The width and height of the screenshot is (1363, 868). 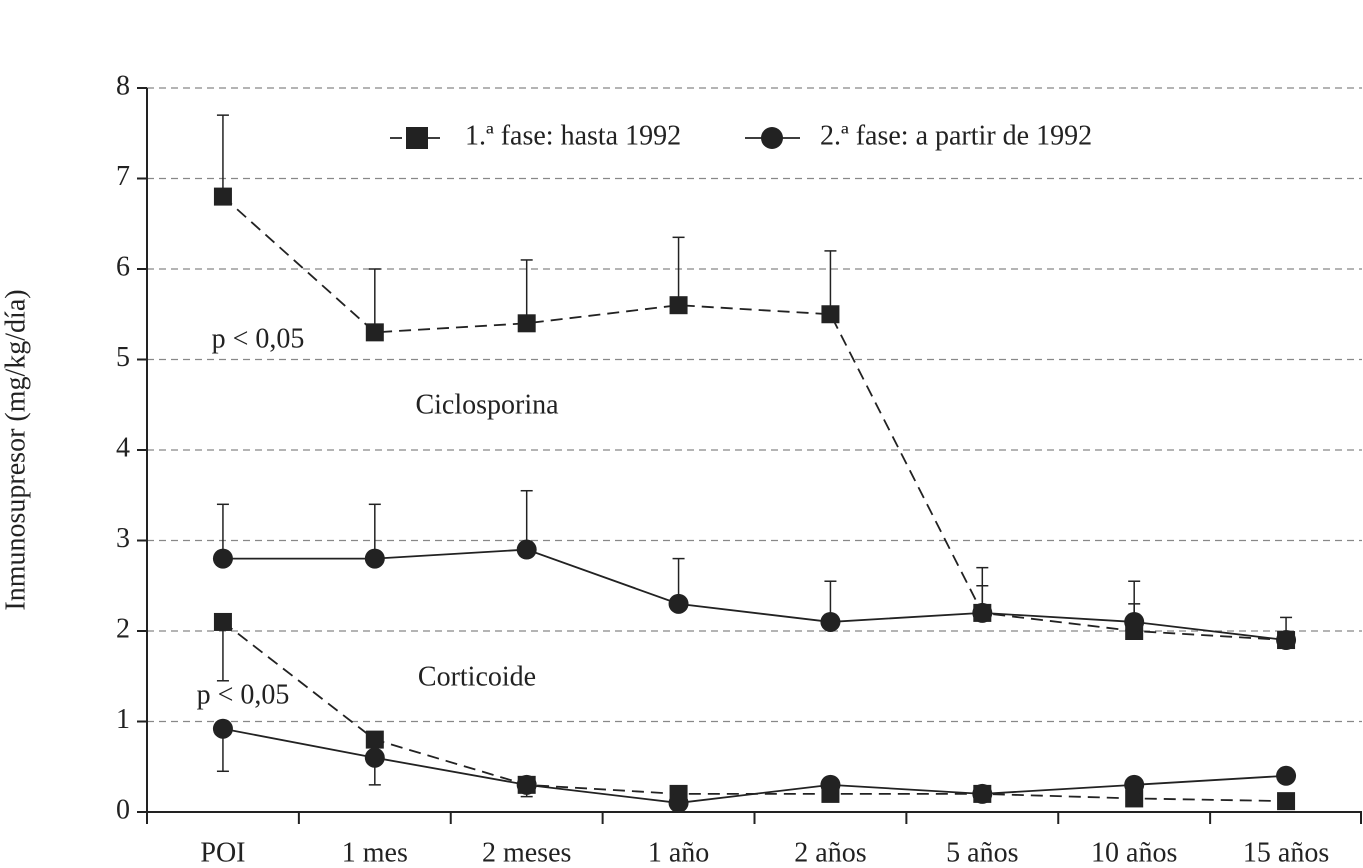 What do you see at coordinates (123, 538) in the screenshot?
I see `y-tick-label: 3` at bounding box center [123, 538].